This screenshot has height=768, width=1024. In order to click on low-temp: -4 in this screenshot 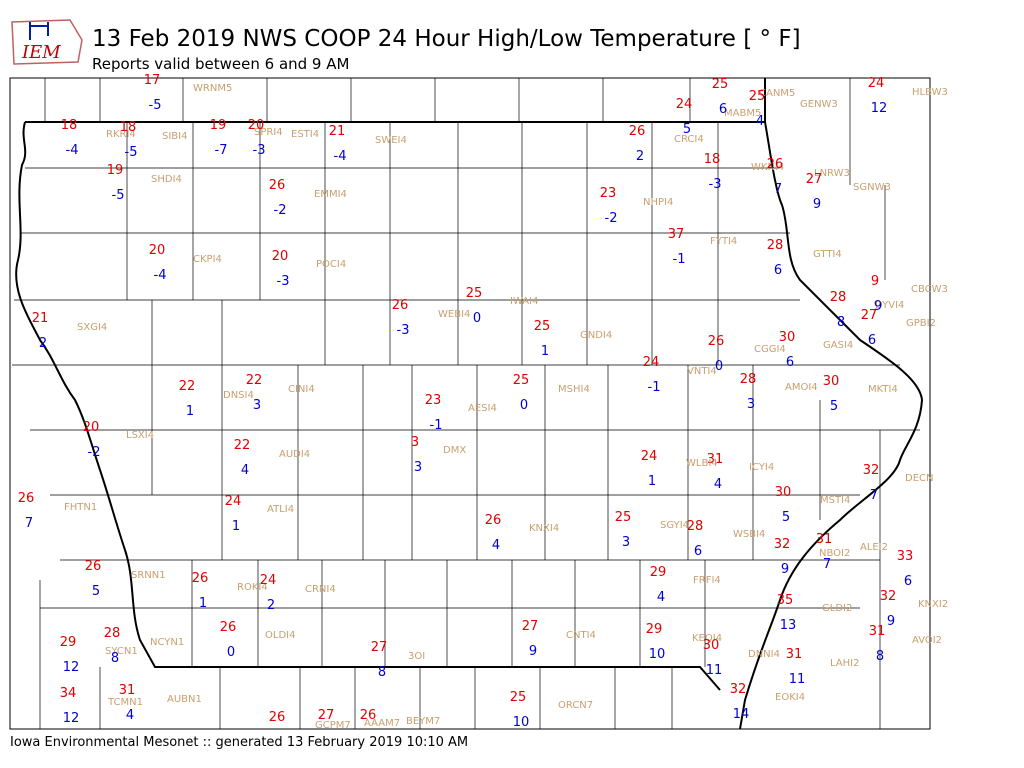, I will do `click(340, 156)`.